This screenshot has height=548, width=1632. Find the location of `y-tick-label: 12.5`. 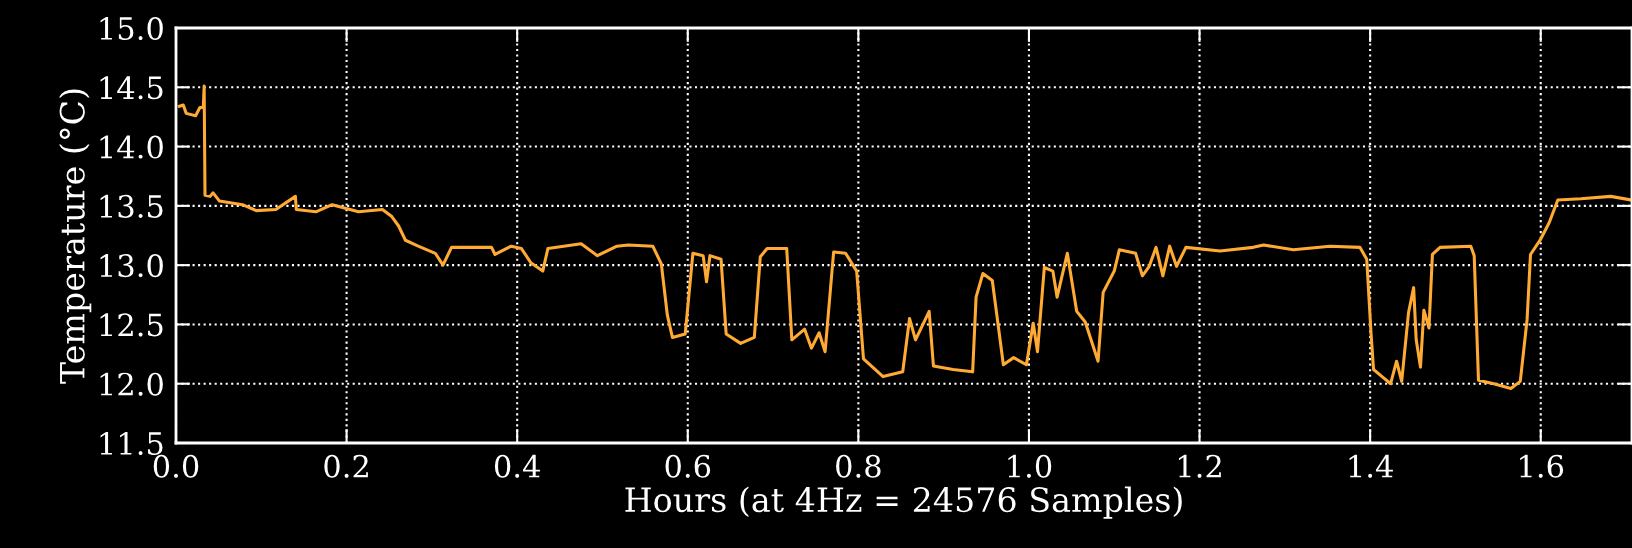

y-tick-label: 12.5 is located at coordinates (131, 325).